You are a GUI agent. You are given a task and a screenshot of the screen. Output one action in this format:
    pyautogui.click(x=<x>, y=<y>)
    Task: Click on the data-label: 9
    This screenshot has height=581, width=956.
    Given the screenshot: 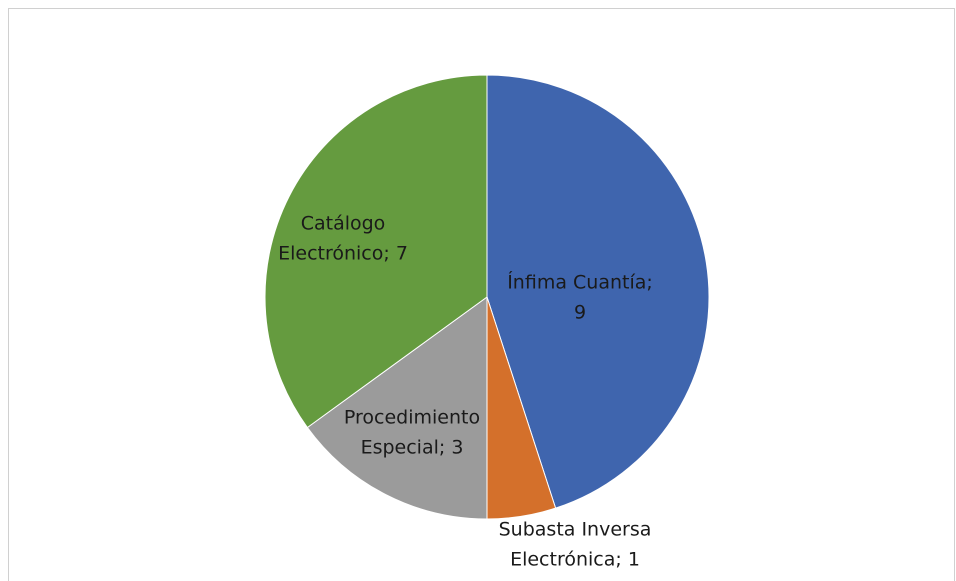 What is the action you would take?
    pyautogui.click(x=580, y=313)
    